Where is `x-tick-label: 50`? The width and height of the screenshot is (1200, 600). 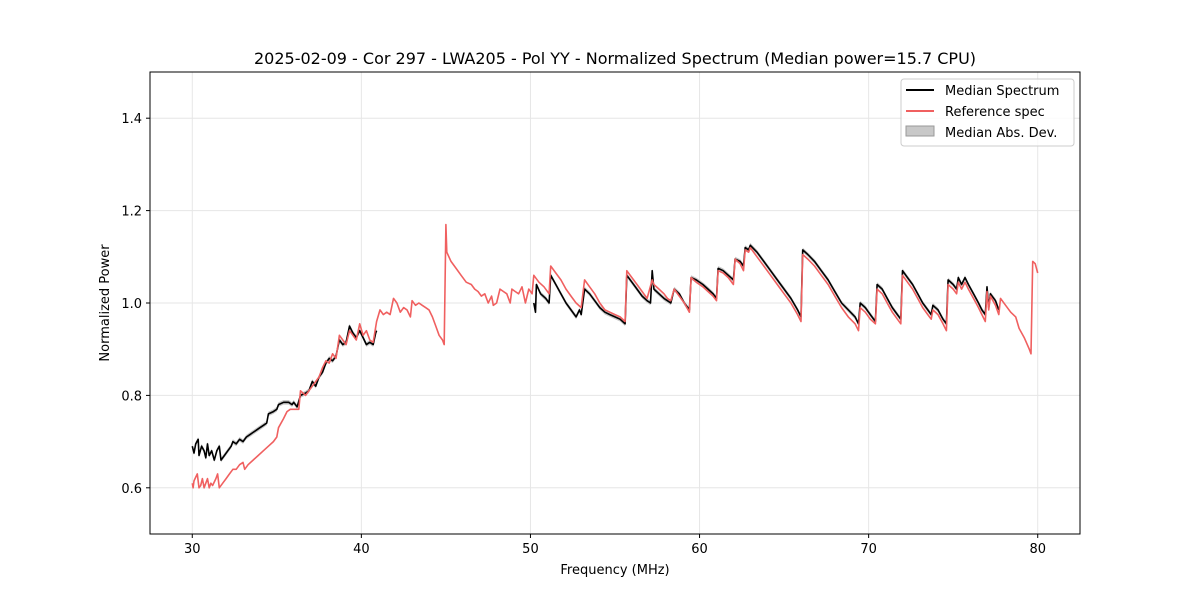 x-tick-label: 50 is located at coordinates (530, 549).